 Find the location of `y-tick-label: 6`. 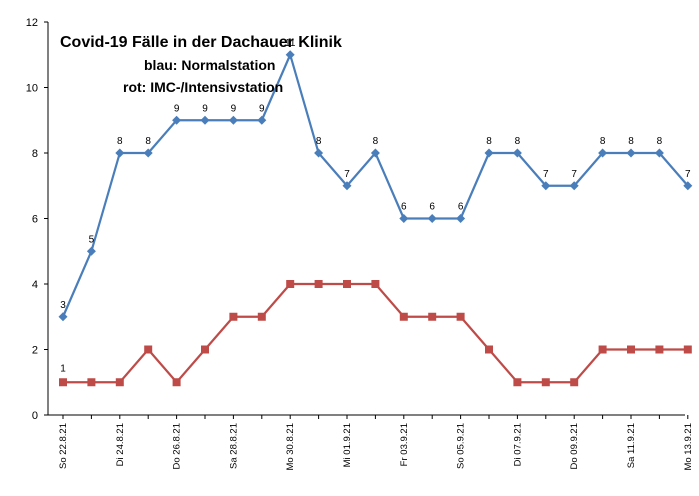

y-tick-label: 6 is located at coordinates (35, 220).